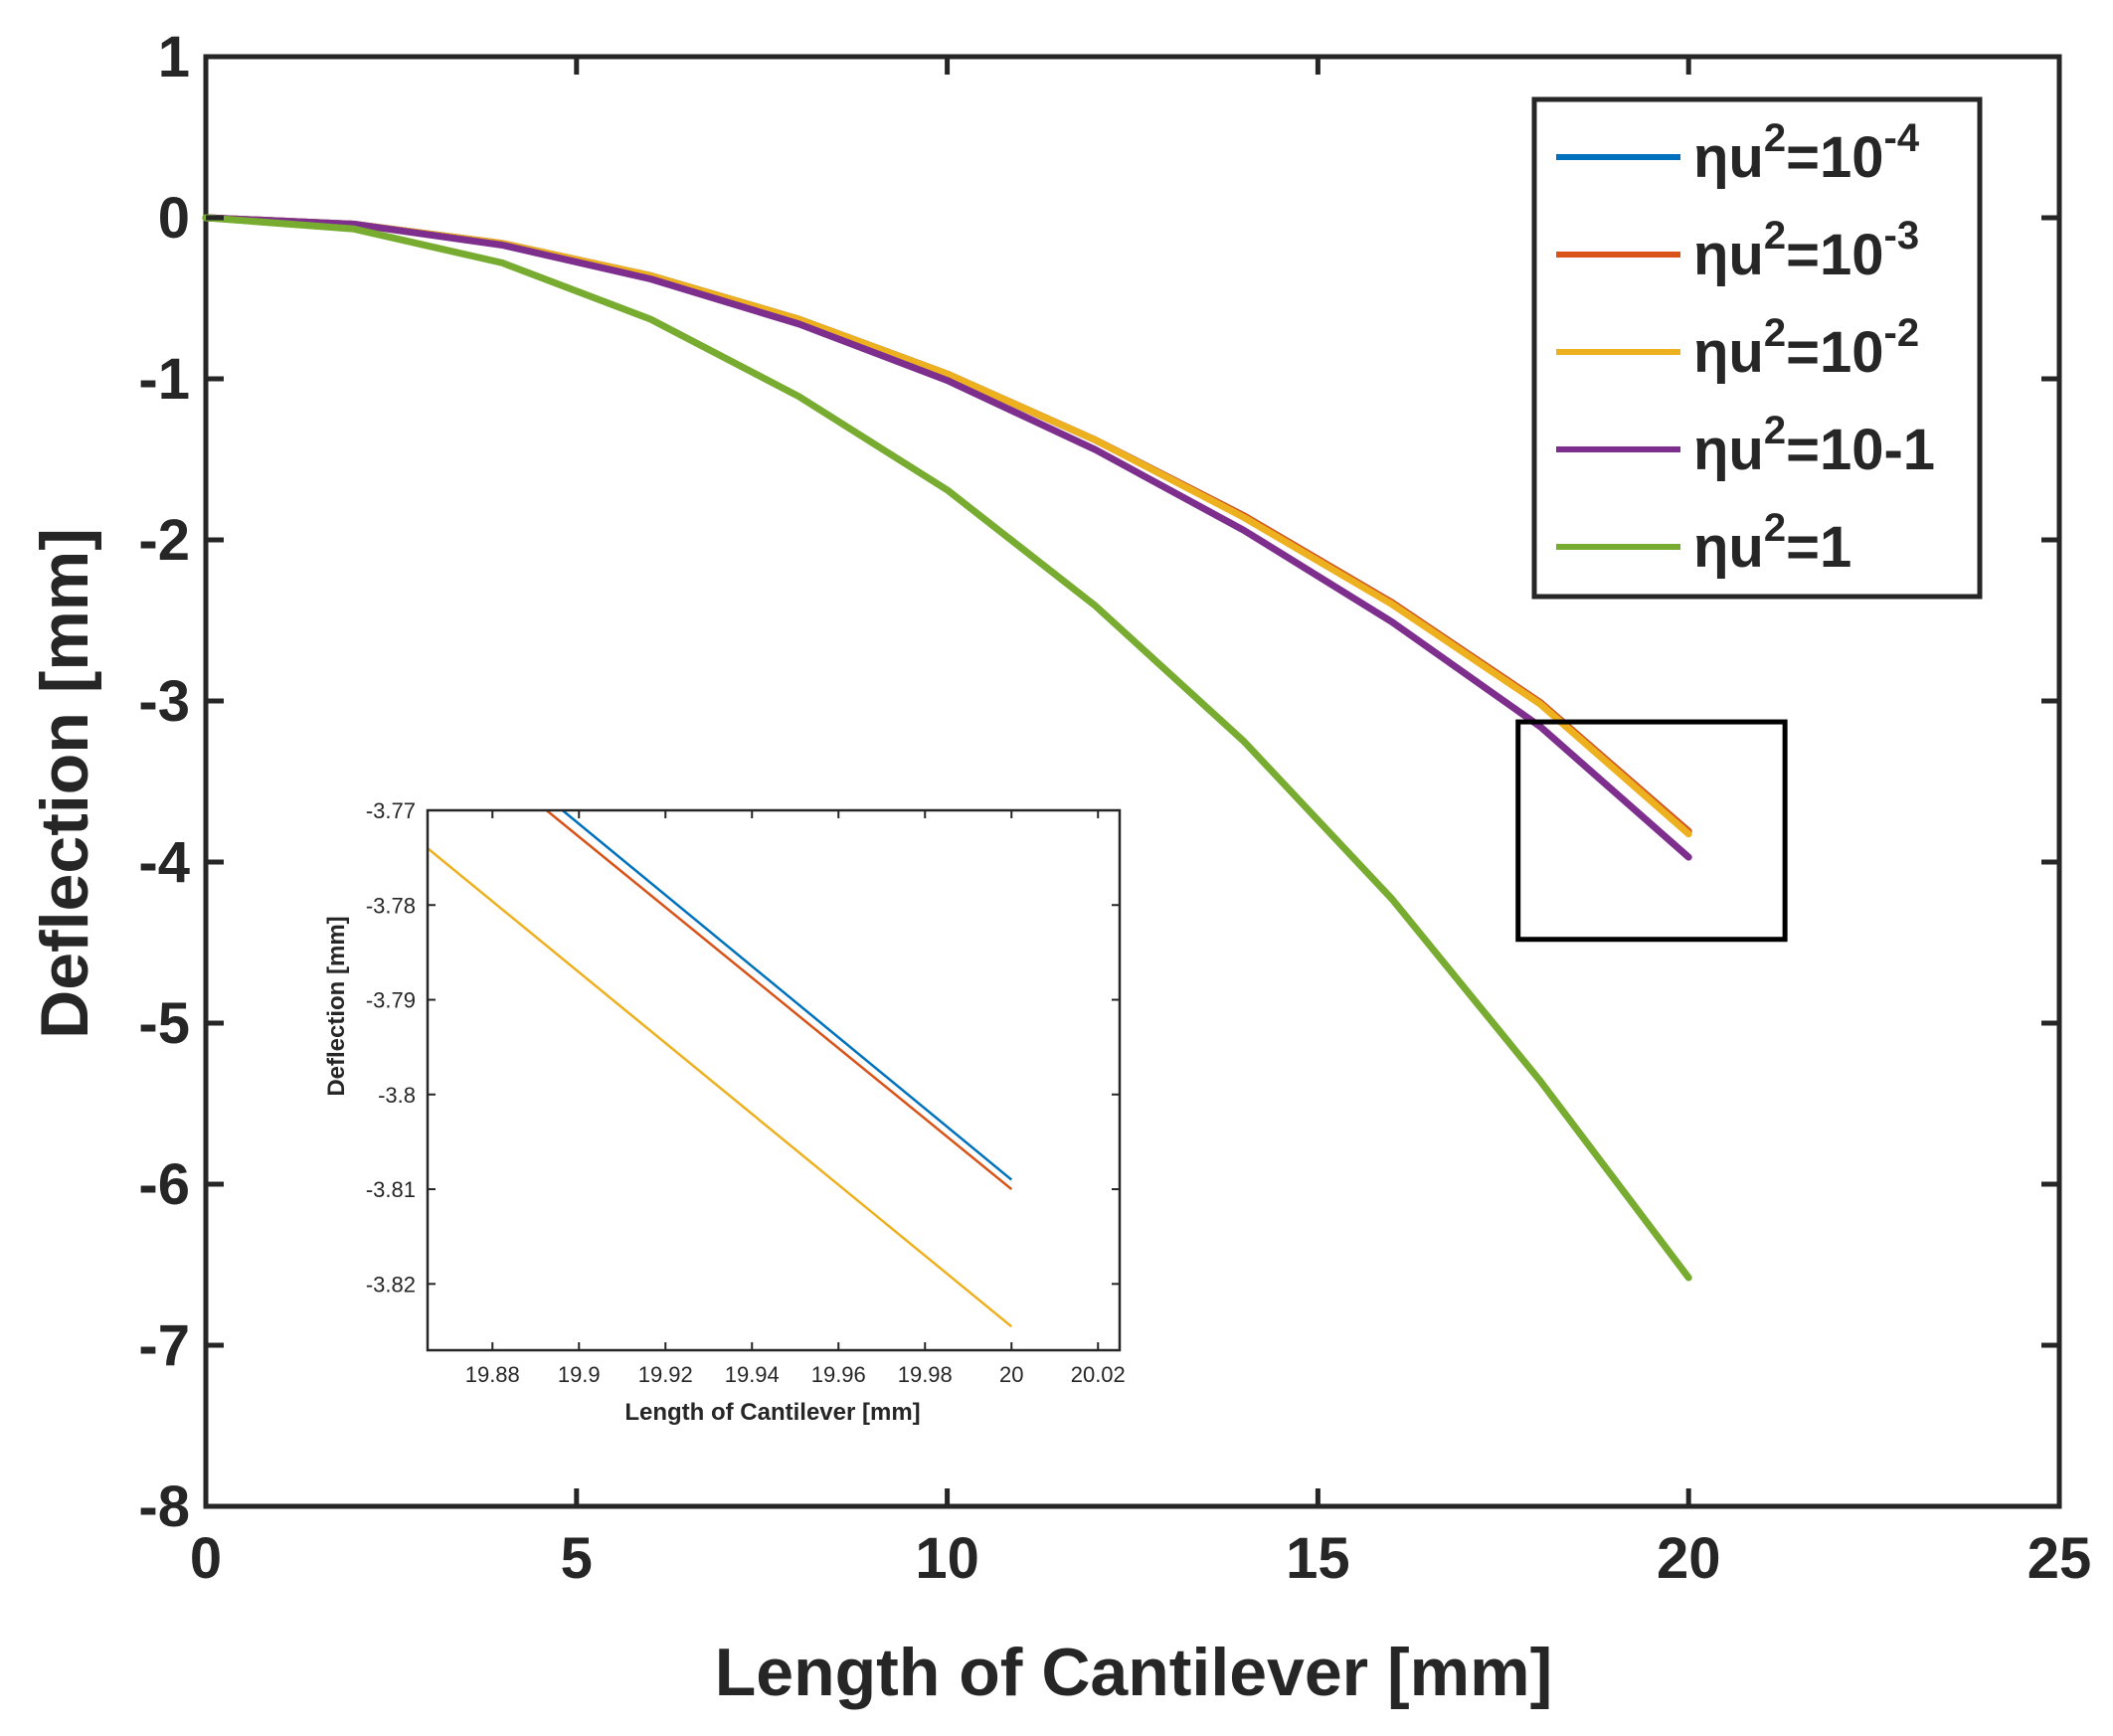 The image size is (2113, 1736). I want to click on main-x-tick-label: 0, so click(206, 1558).